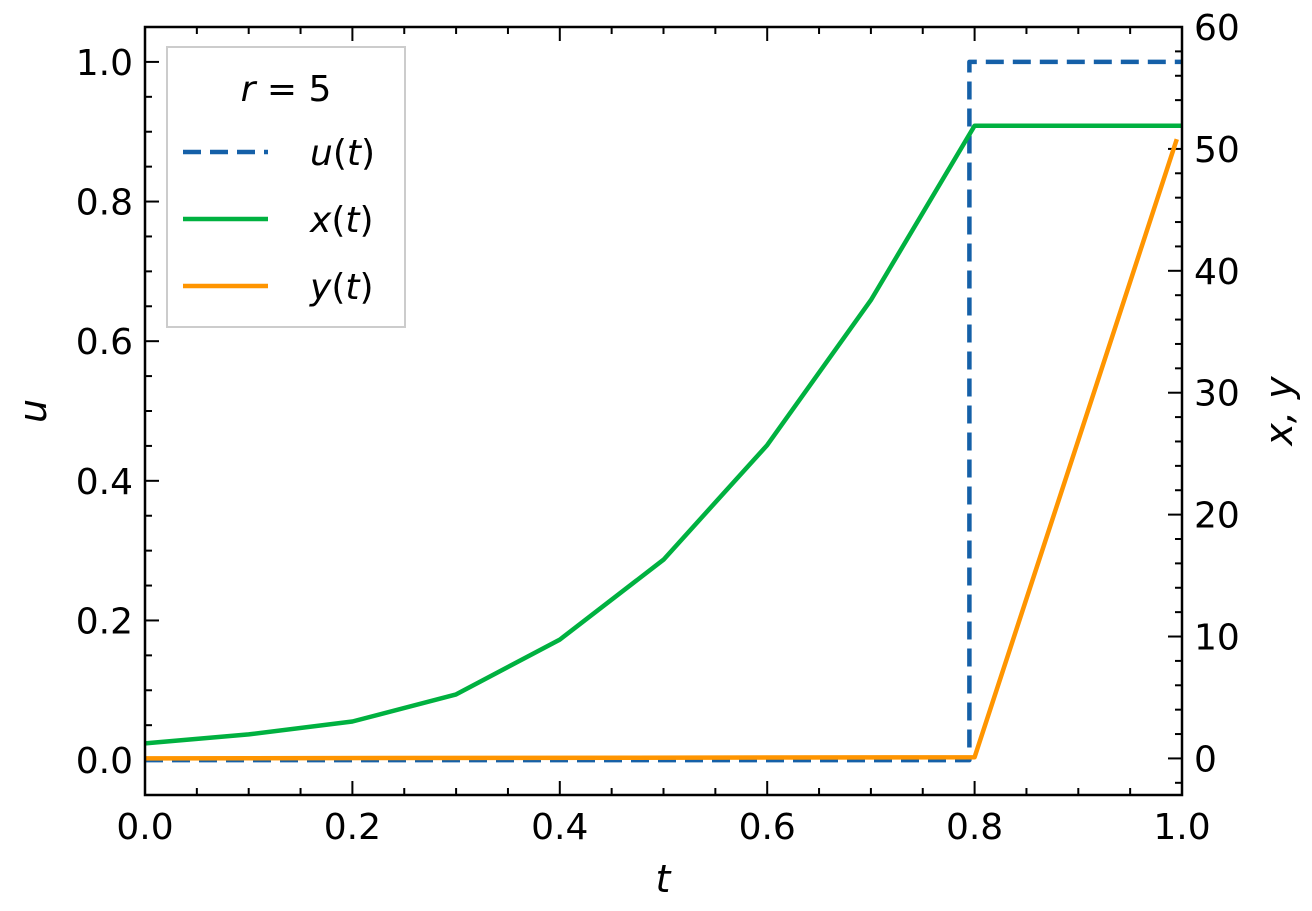  I want to click on x-axis-label: t, so click(664, 879).